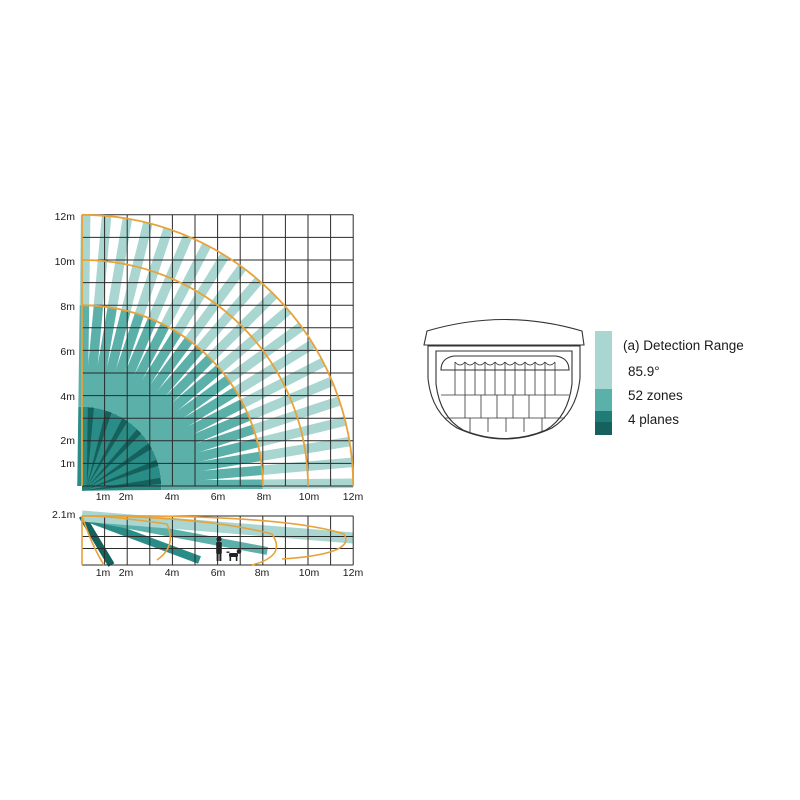 The height and width of the screenshot is (800, 800). Describe the element at coordinates (64, 515) in the screenshot. I see `height-label: 2.1m` at that location.